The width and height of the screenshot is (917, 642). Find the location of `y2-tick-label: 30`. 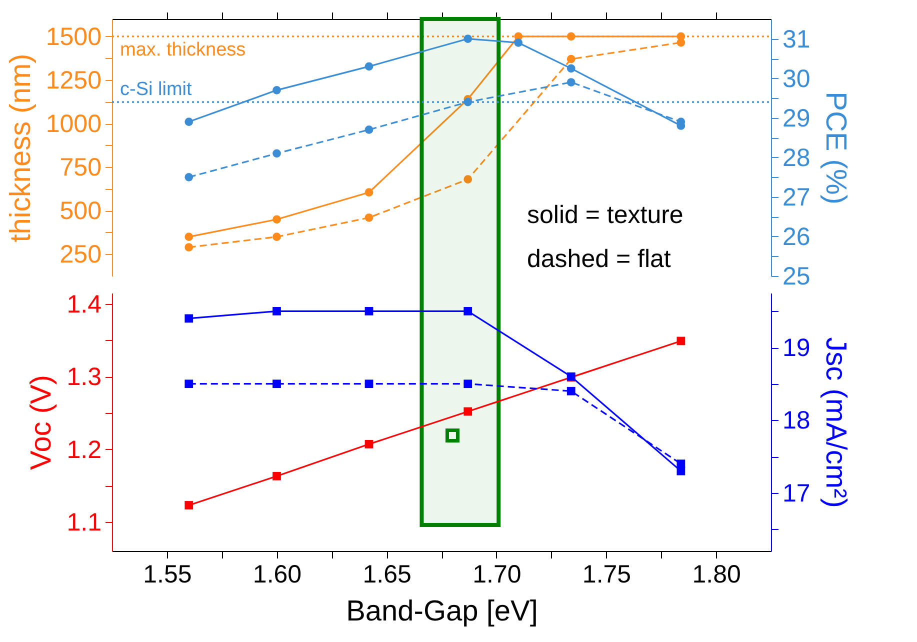

y2-tick-label: 30 is located at coordinates (796, 78).